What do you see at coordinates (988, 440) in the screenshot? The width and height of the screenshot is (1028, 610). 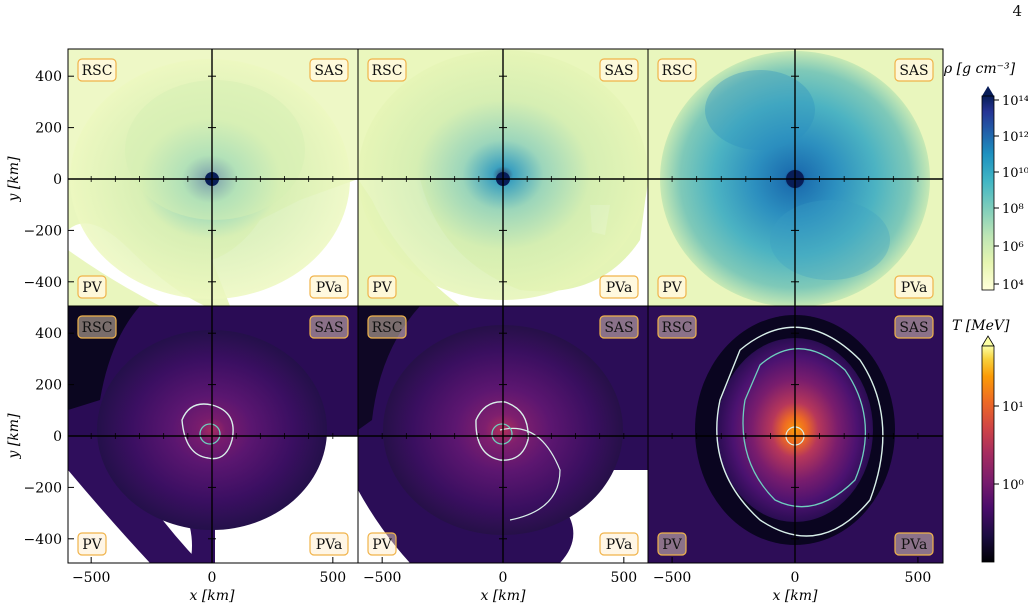 I see `temperature-colorbar: T [MeV] 10¹ 10⁰` at bounding box center [988, 440].